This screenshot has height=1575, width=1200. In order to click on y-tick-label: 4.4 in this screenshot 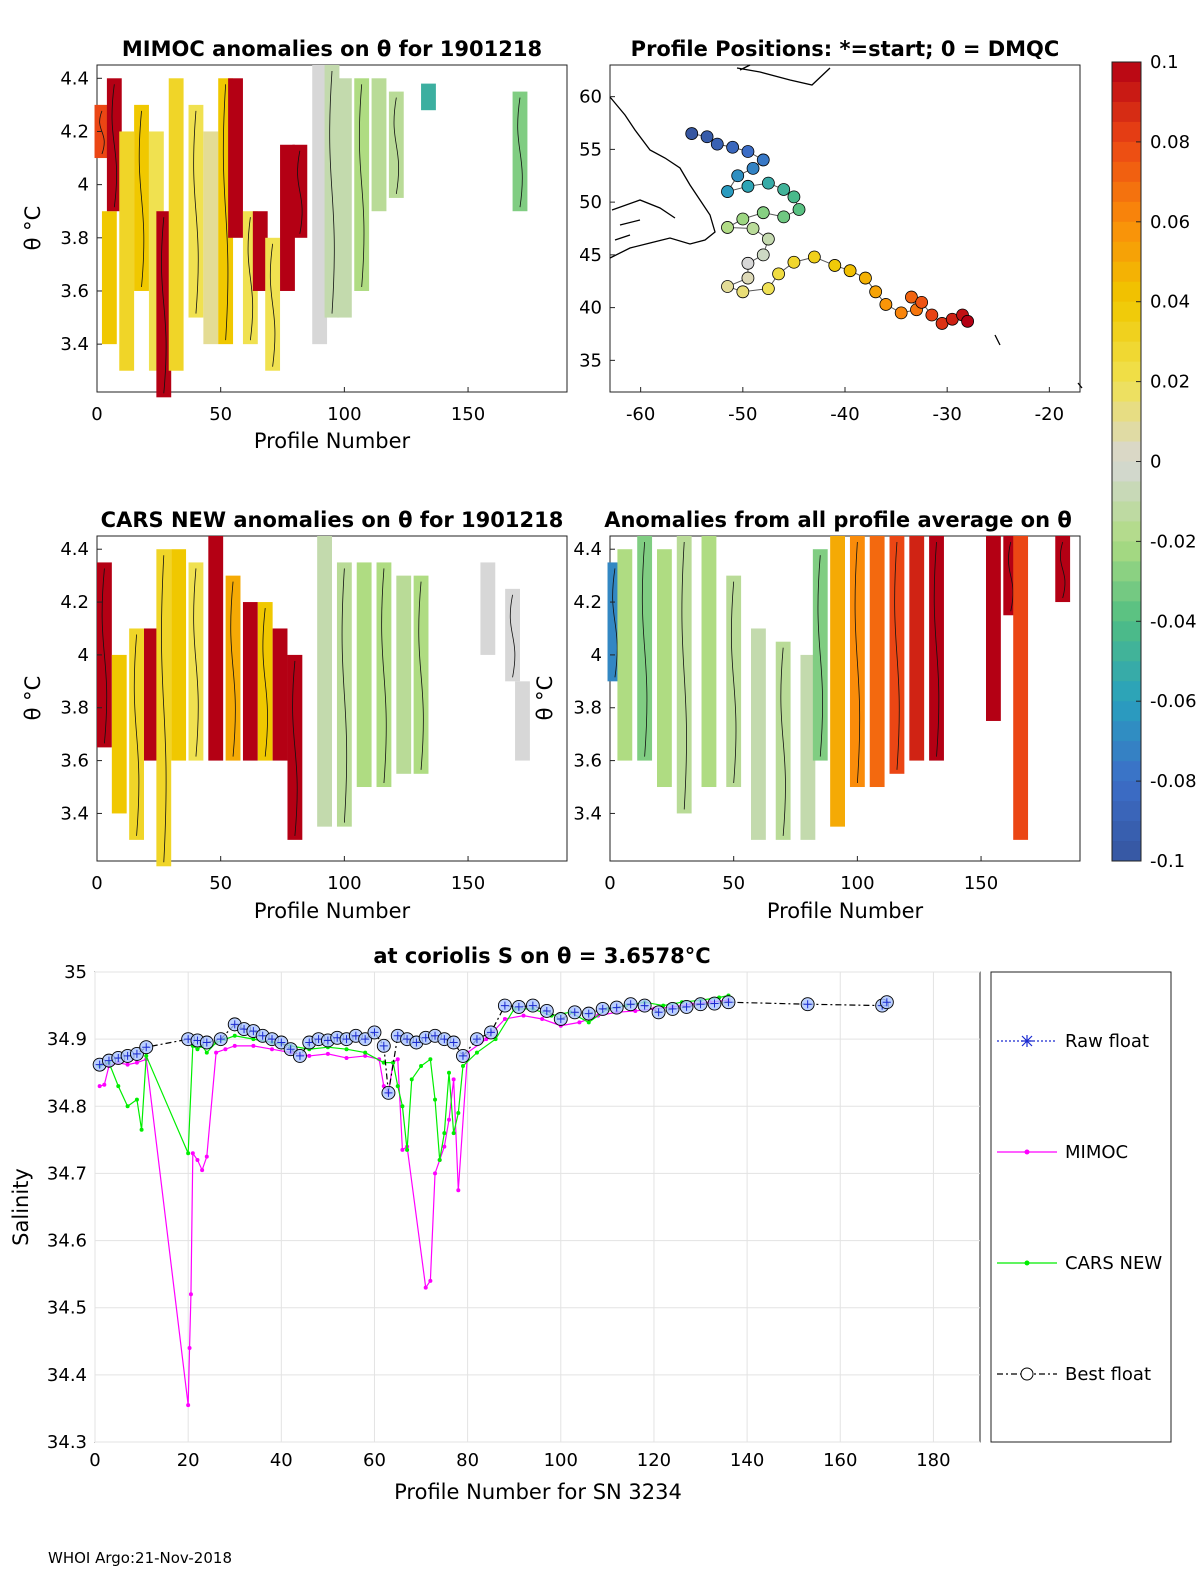, I will do `click(74, 549)`.